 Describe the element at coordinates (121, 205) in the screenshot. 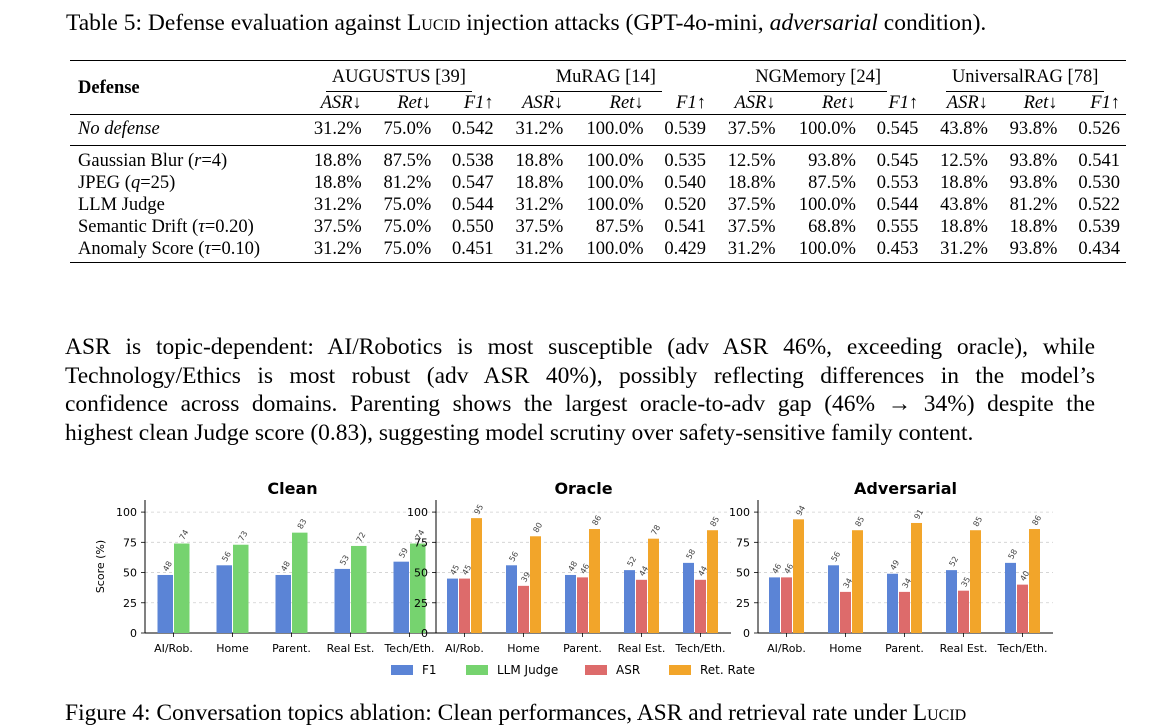

I see `row-label: LLM Judge` at that location.